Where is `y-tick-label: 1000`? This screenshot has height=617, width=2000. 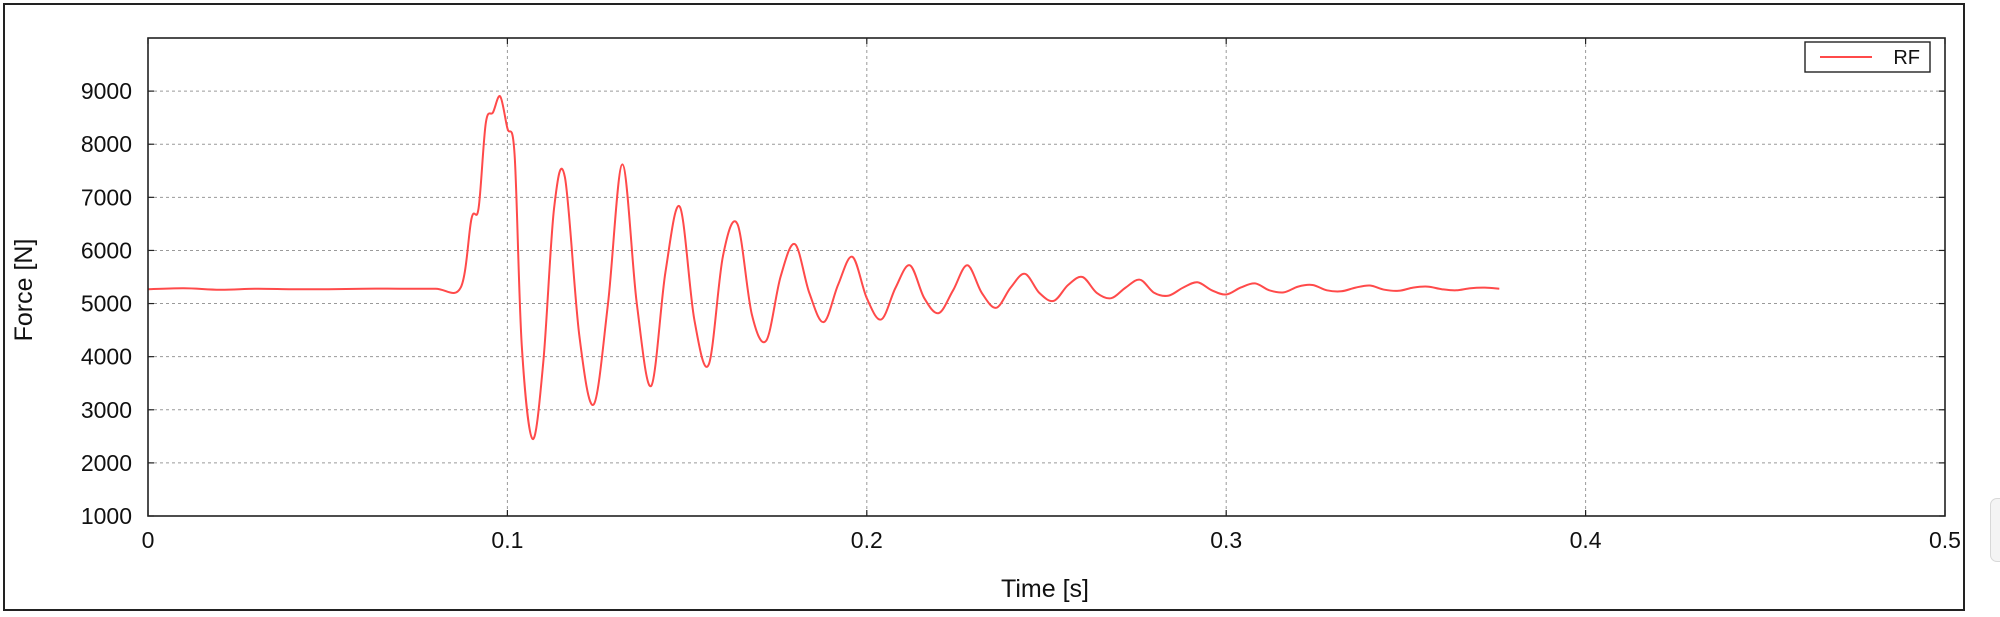 y-tick-label: 1000 is located at coordinates (106, 516).